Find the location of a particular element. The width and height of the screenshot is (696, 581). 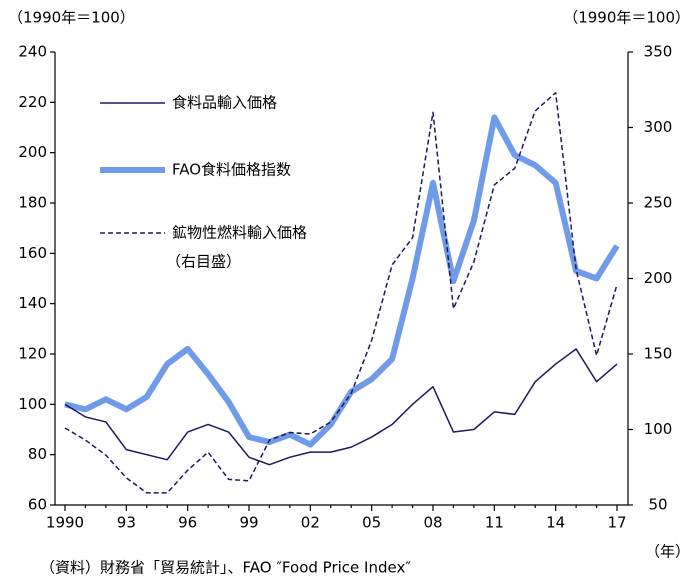

x-axis-label: （年） is located at coordinates (667, 552).